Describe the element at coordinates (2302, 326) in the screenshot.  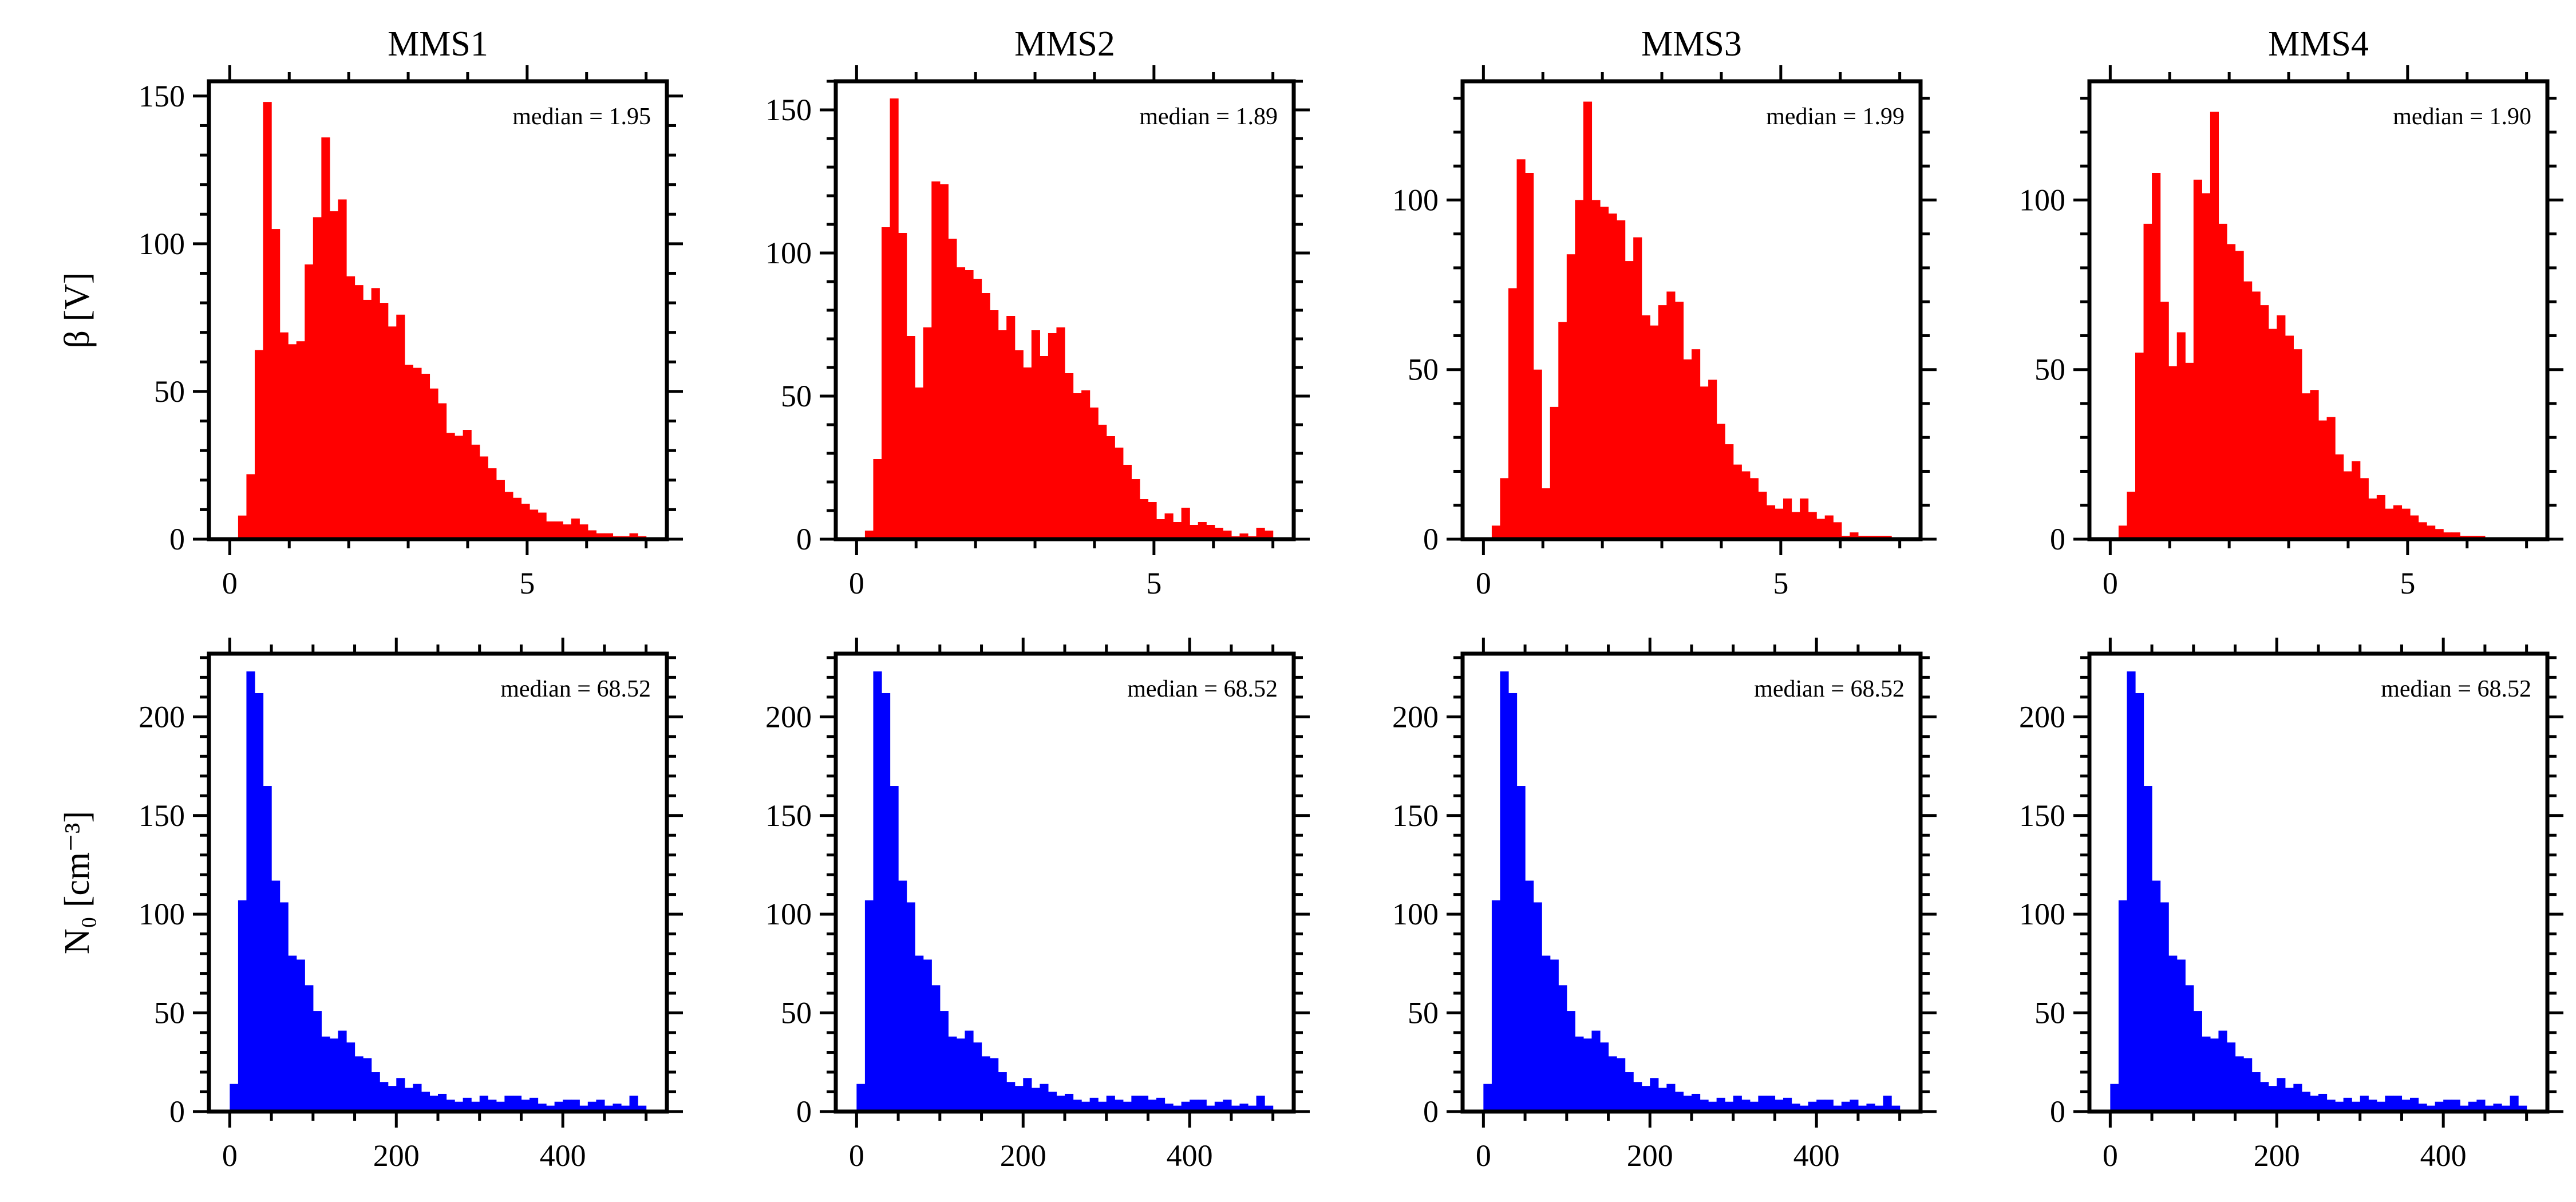
I see `histogram-bars` at that location.